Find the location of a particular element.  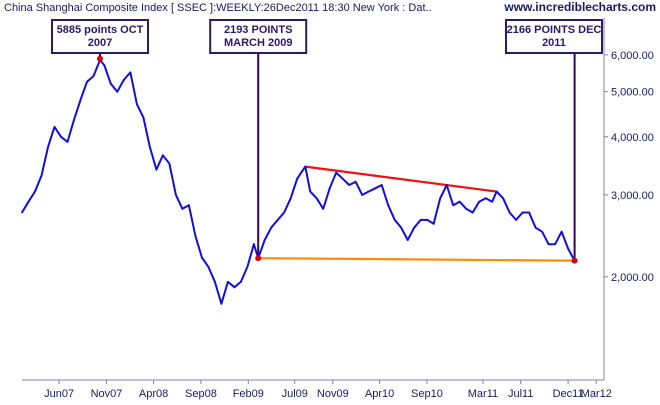

y-axis-ticks: 6,000.00 5,000.00 4,000.00 3,000.00 2,000.00 is located at coordinates (629, 167).